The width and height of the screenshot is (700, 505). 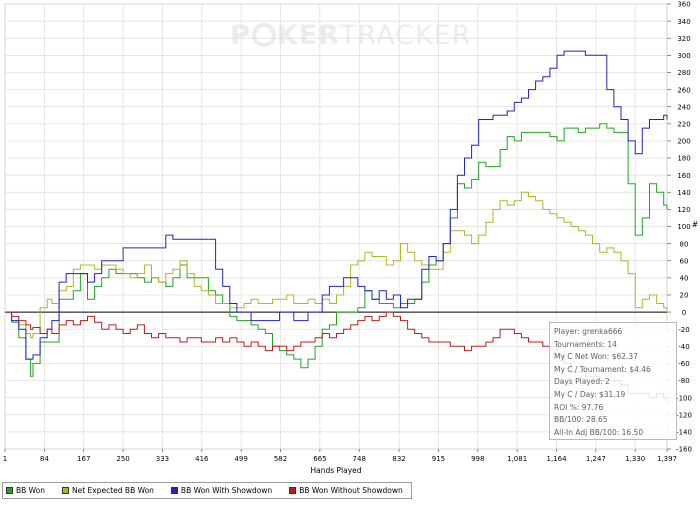 I want to click on legend-item-bb-won: BB Won, so click(x=25, y=490).